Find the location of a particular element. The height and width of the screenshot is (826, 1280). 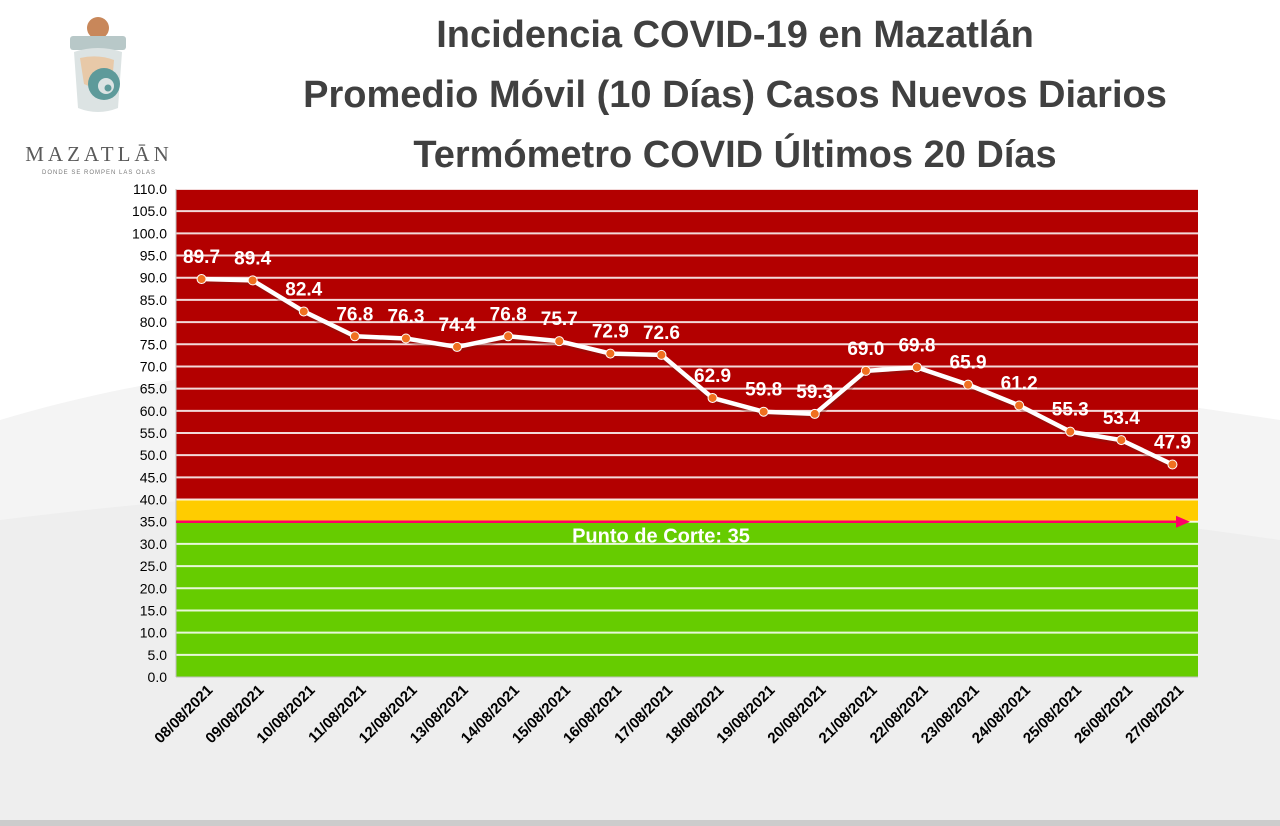

data-label: 69.0 is located at coordinates (865, 349).